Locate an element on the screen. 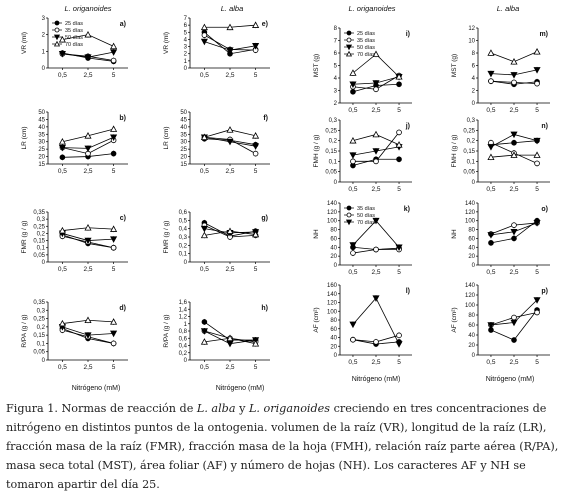  y-tick-label: 15 is located at coordinates (41, 165).